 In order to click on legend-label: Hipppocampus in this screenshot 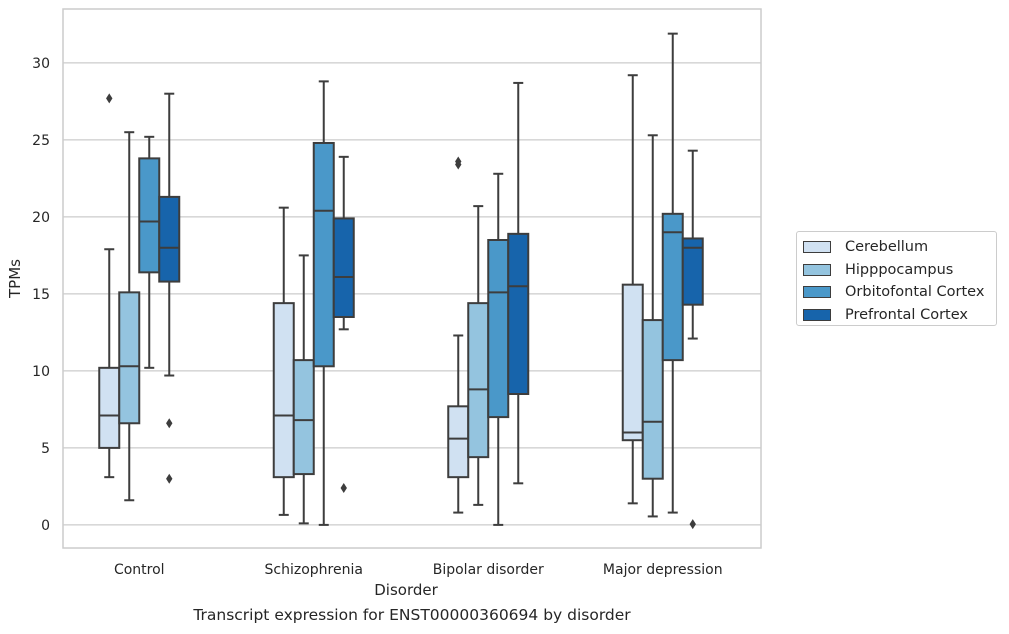, I will do `click(899, 269)`.